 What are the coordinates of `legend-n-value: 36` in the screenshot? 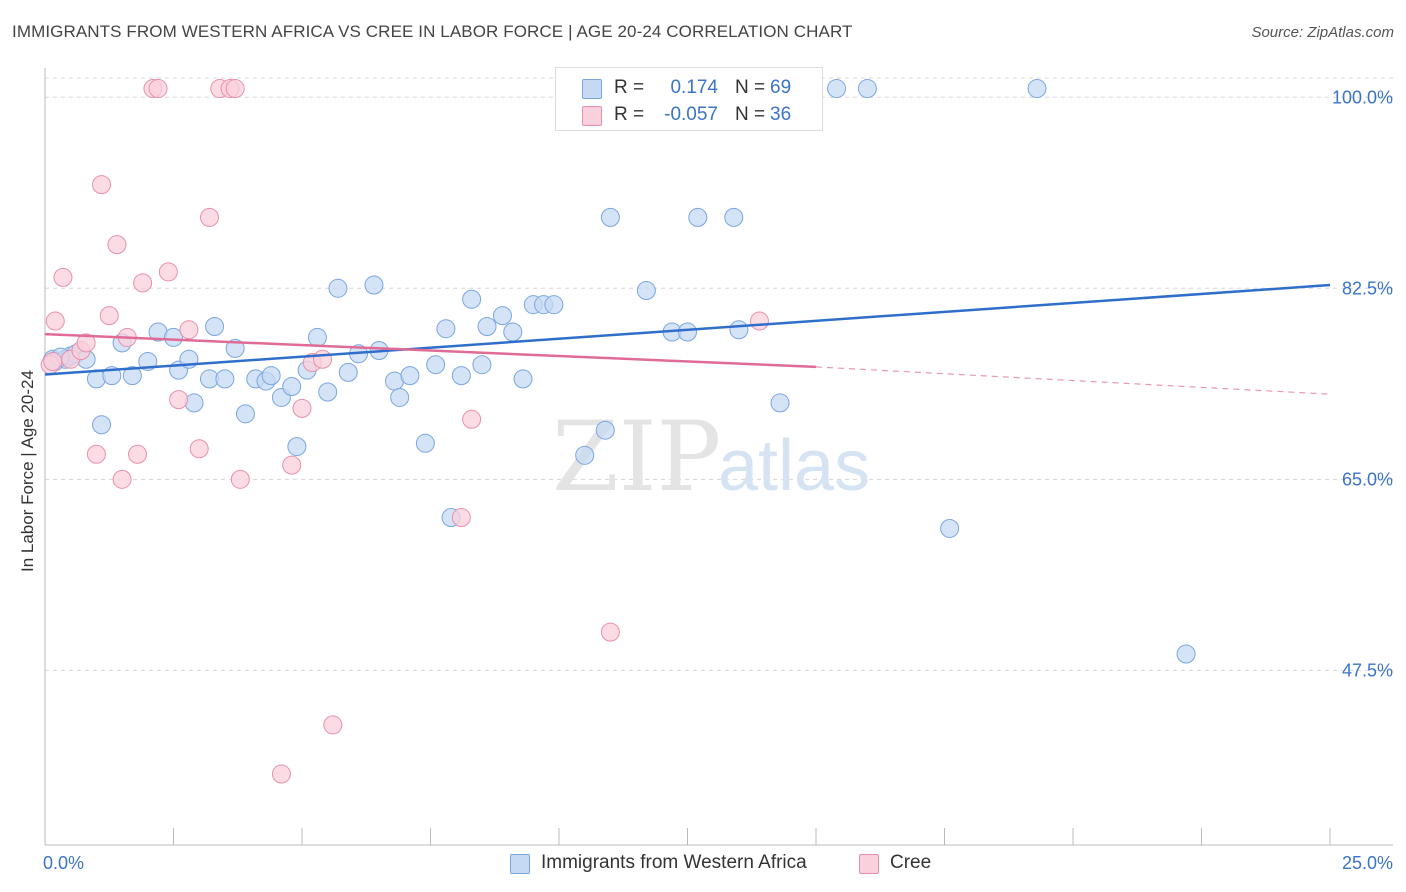 It's located at (781, 114).